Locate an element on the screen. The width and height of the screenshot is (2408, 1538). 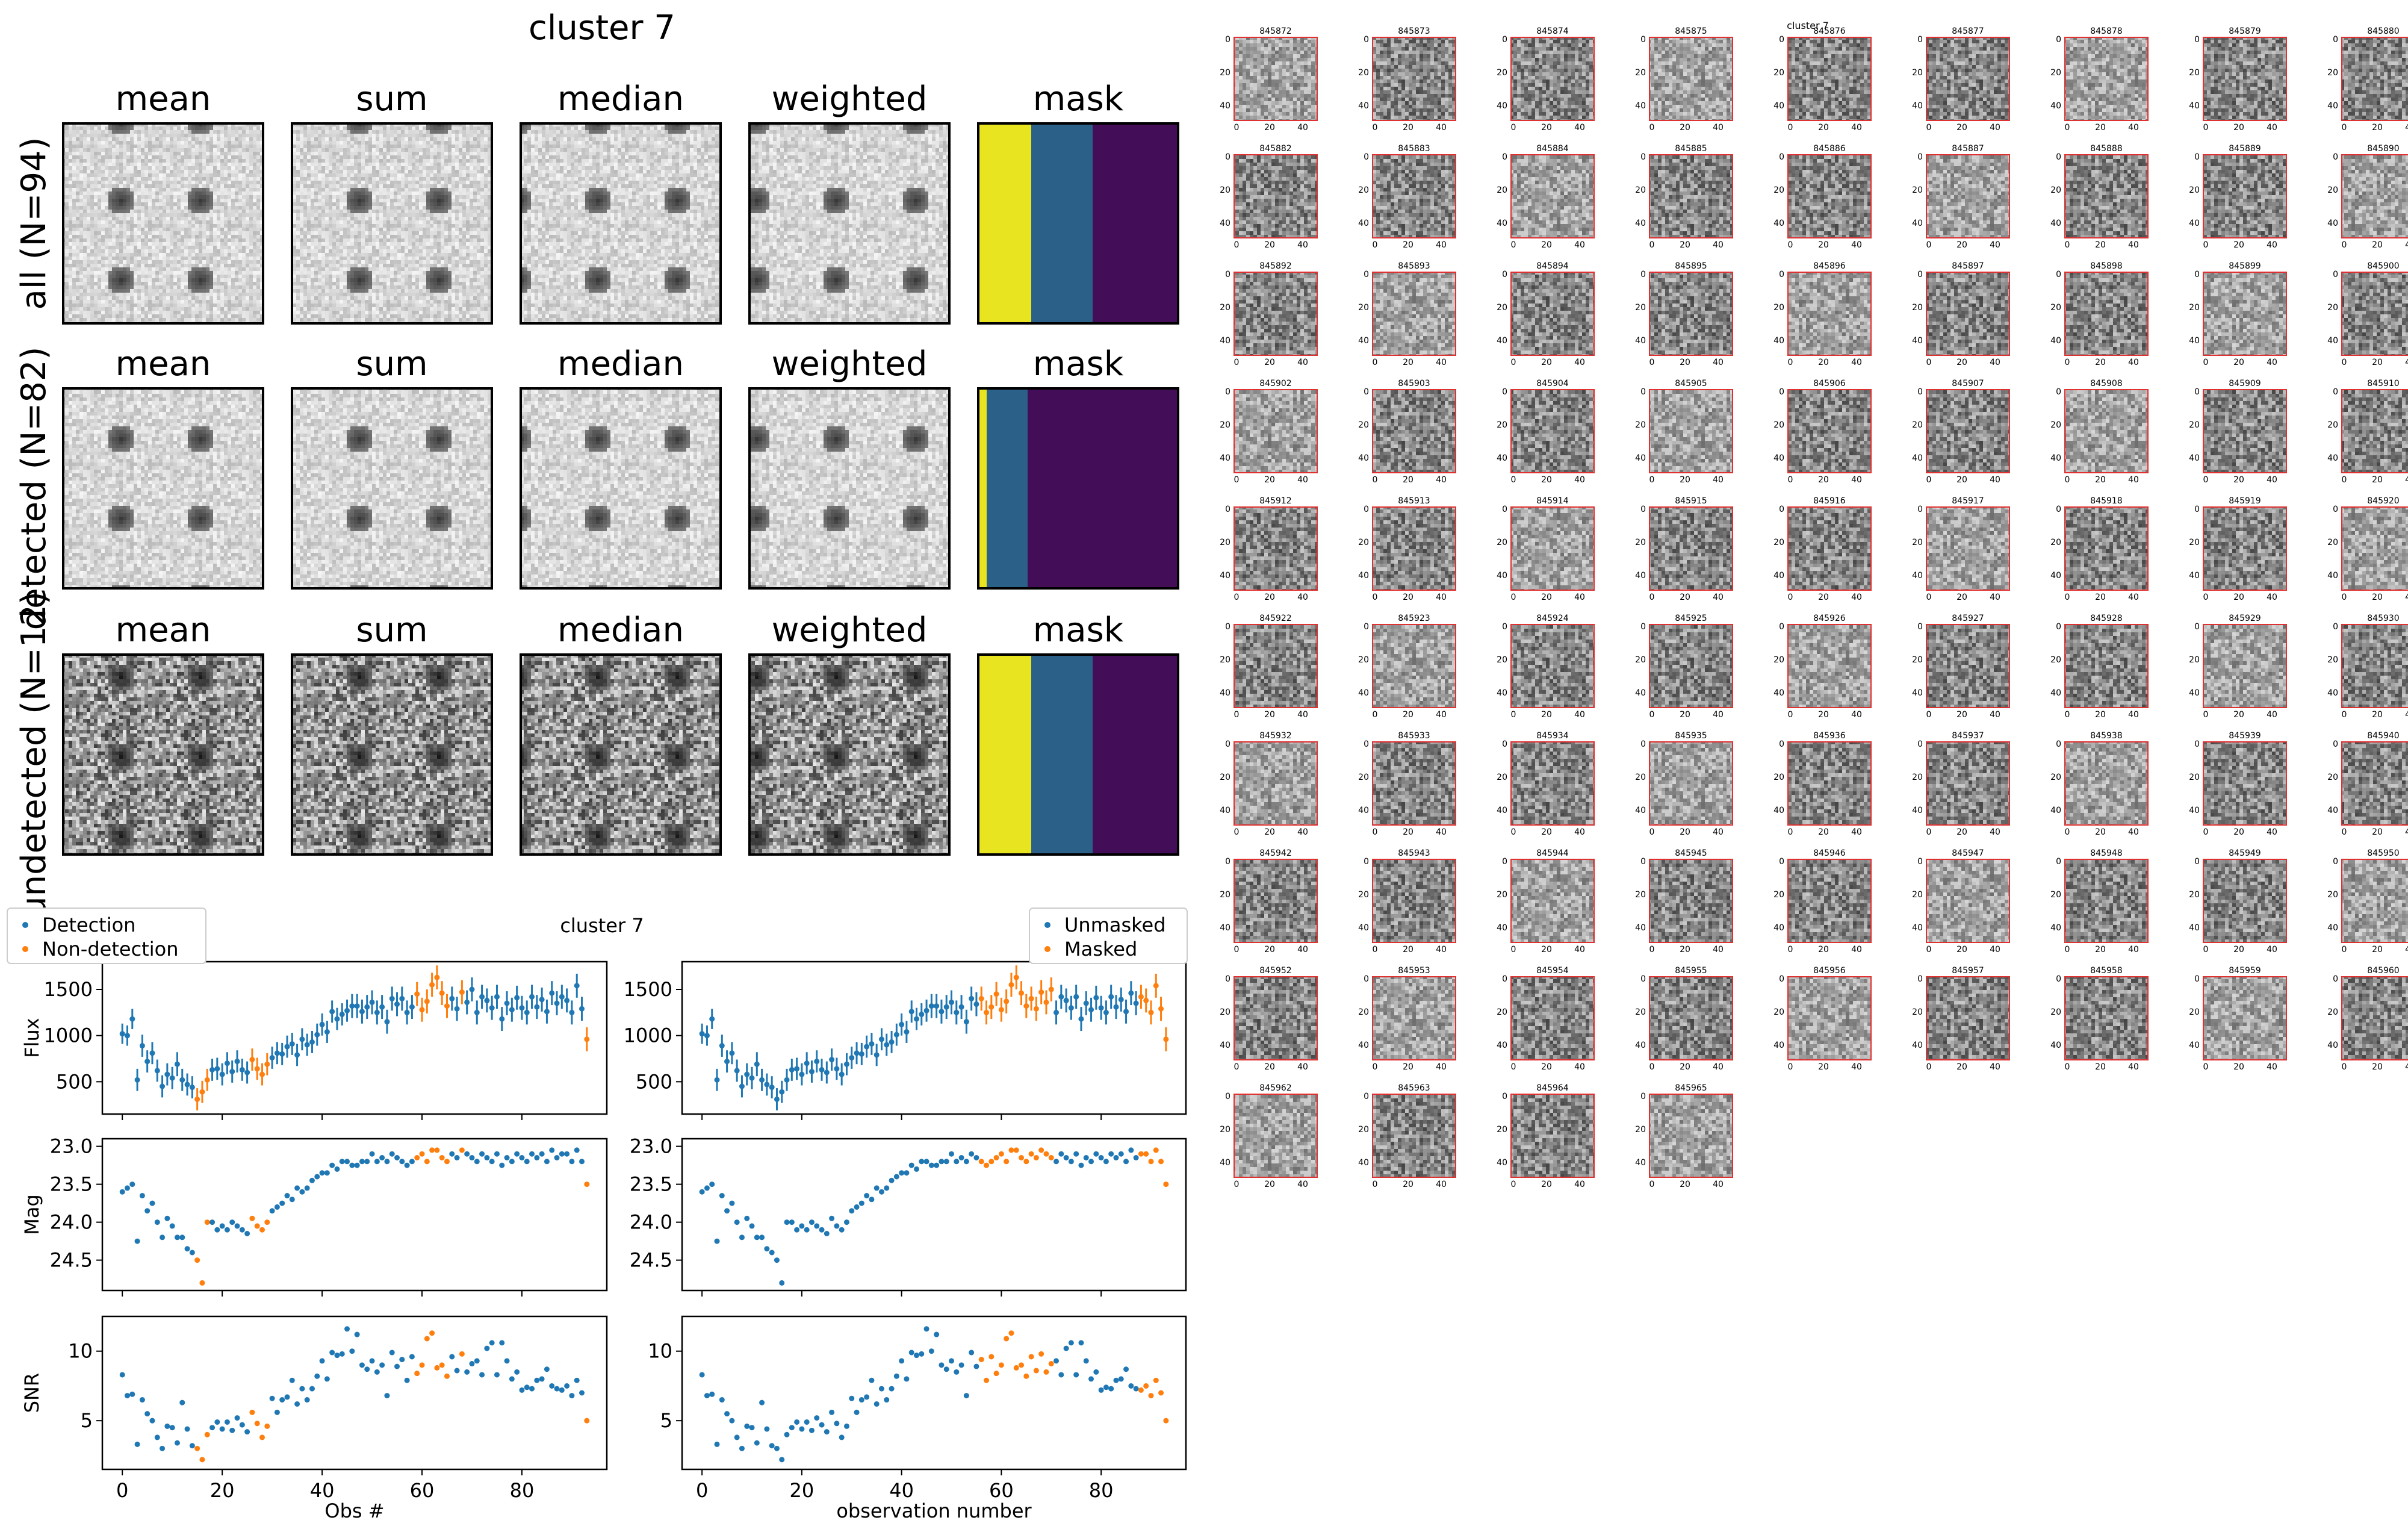
cutout-id: 845876 is located at coordinates (1829, 31).